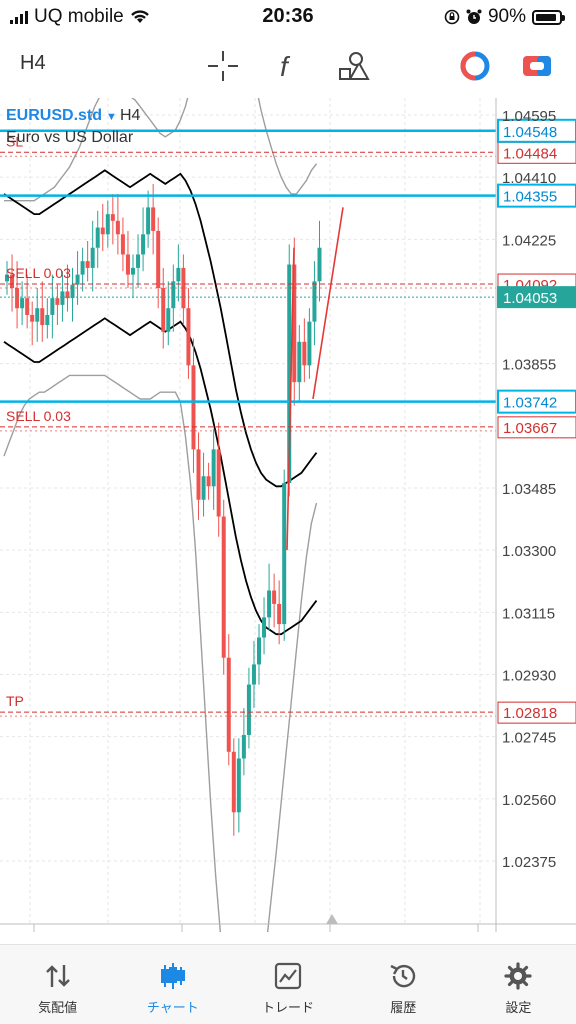 Image resolution: width=576 pixels, height=1024 pixels. I want to click on order-level-label: TP, so click(15, 701).